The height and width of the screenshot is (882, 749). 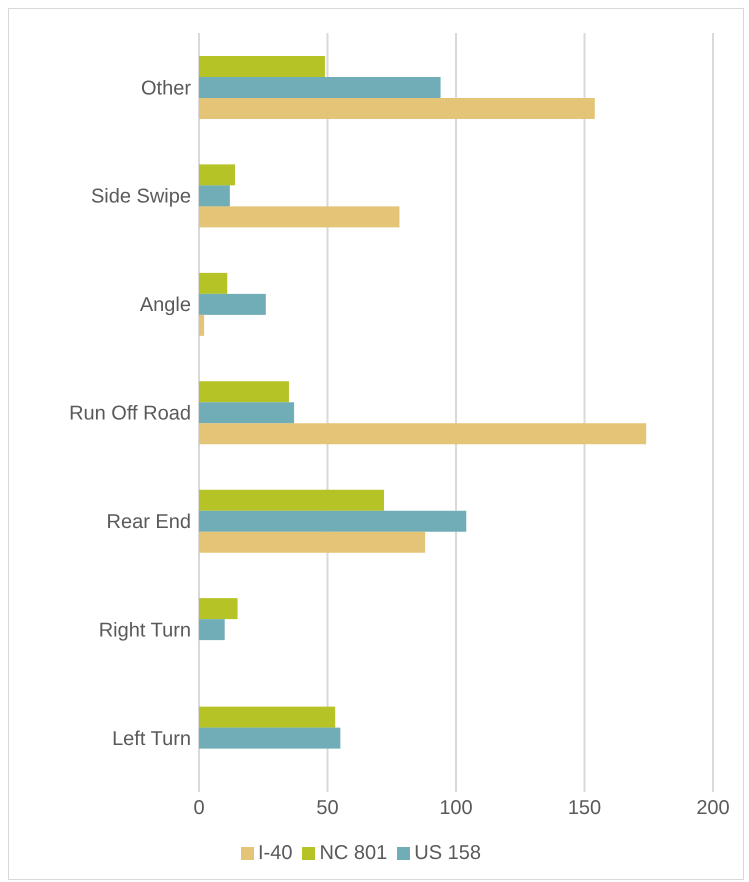 I want to click on y-tick-label: Side Swipe, so click(x=140, y=197).